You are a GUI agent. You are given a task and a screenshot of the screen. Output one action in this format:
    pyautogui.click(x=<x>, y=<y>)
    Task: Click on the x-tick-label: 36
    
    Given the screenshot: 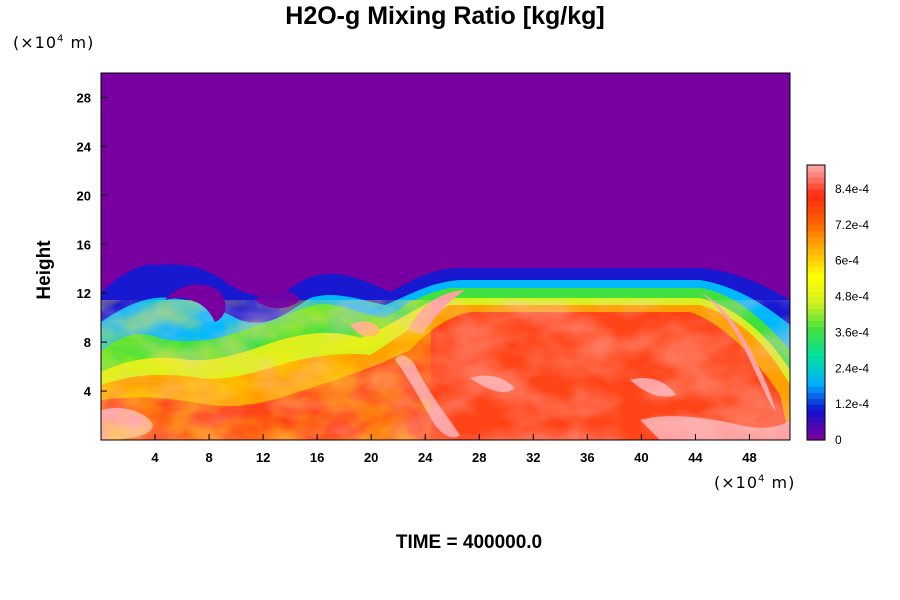 What is the action you would take?
    pyautogui.click(x=587, y=457)
    